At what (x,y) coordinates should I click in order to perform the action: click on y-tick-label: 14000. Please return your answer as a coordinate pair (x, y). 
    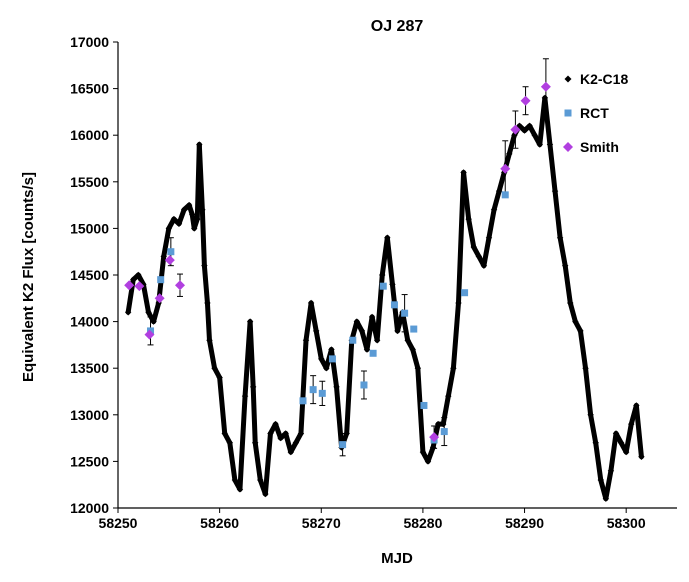
    Looking at the image, I should click on (89, 322).